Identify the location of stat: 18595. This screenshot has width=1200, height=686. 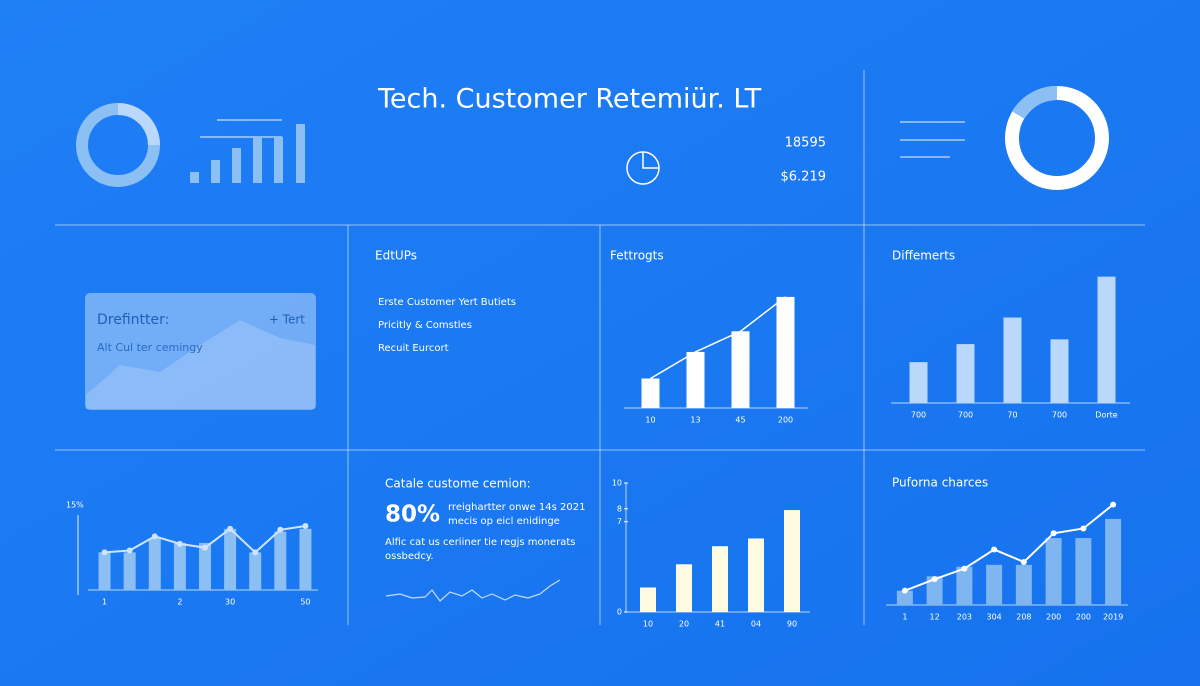
(805, 143).